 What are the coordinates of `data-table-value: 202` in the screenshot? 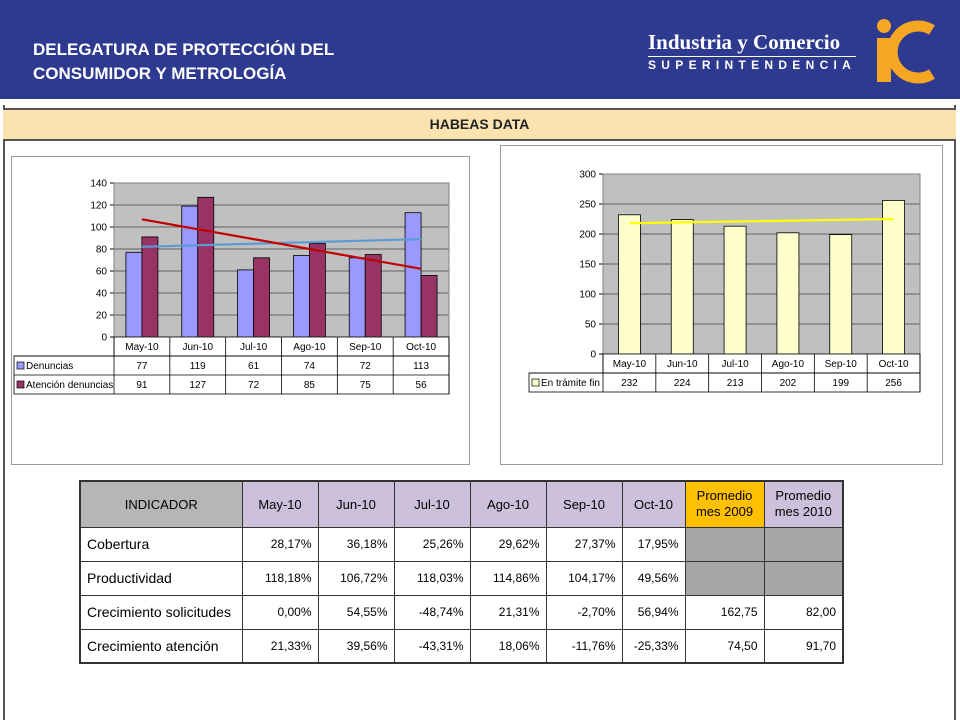 It's located at (788, 383).